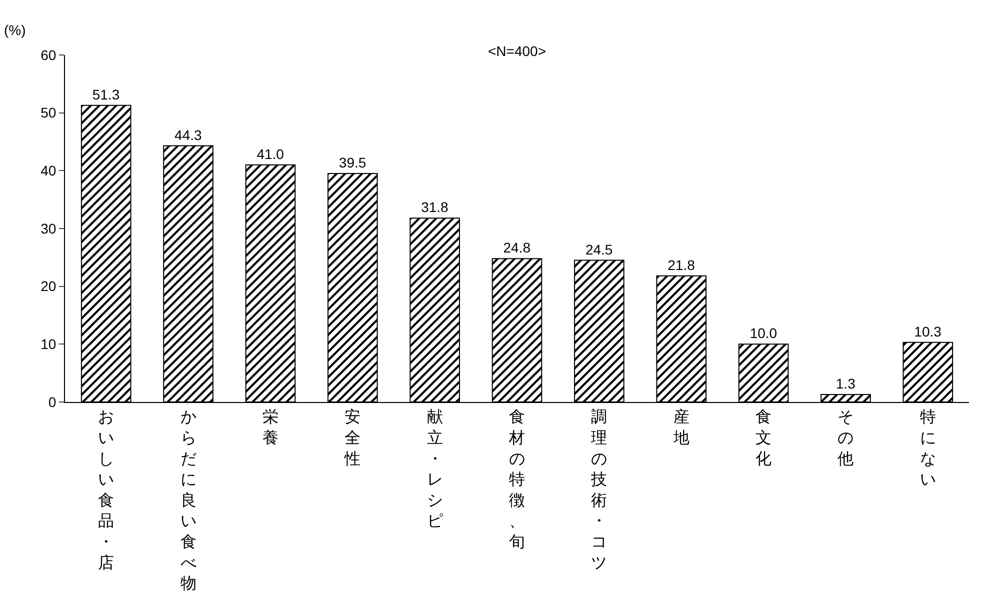  What do you see at coordinates (106, 94) in the screenshot?
I see `data-label: 51.3` at bounding box center [106, 94].